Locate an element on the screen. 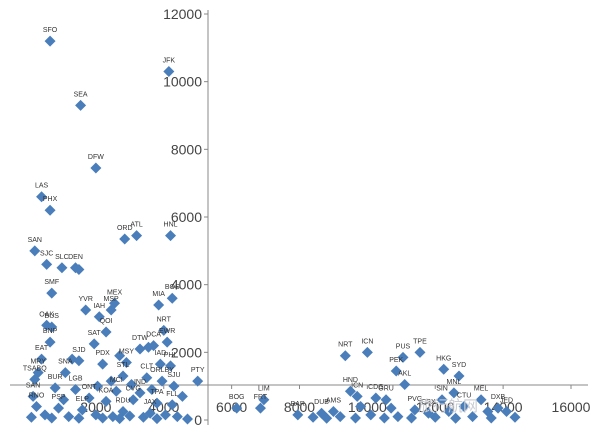 The height and width of the screenshot is (444, 600). point-label: YVR is located at coordinates (85, 299).